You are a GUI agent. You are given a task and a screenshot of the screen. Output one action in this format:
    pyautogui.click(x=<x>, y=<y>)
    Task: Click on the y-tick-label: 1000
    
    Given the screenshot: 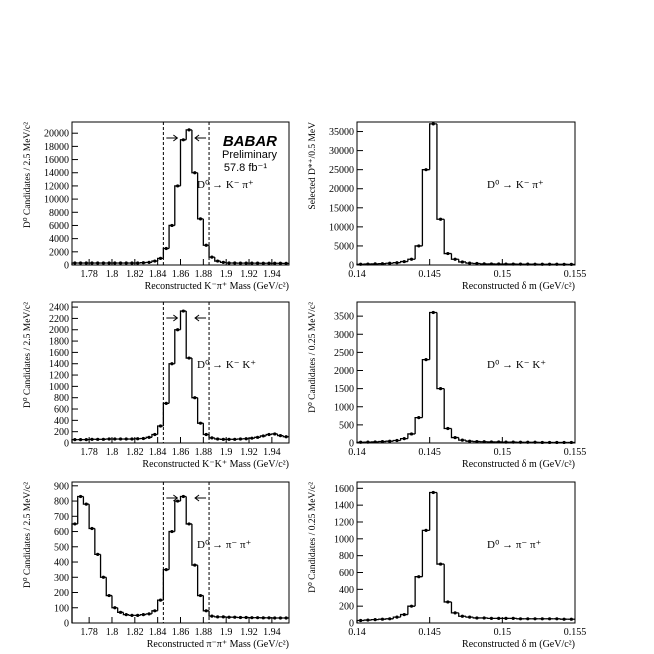 What is the action you would take?
    pyautogui.click(x=344, y=407)
    